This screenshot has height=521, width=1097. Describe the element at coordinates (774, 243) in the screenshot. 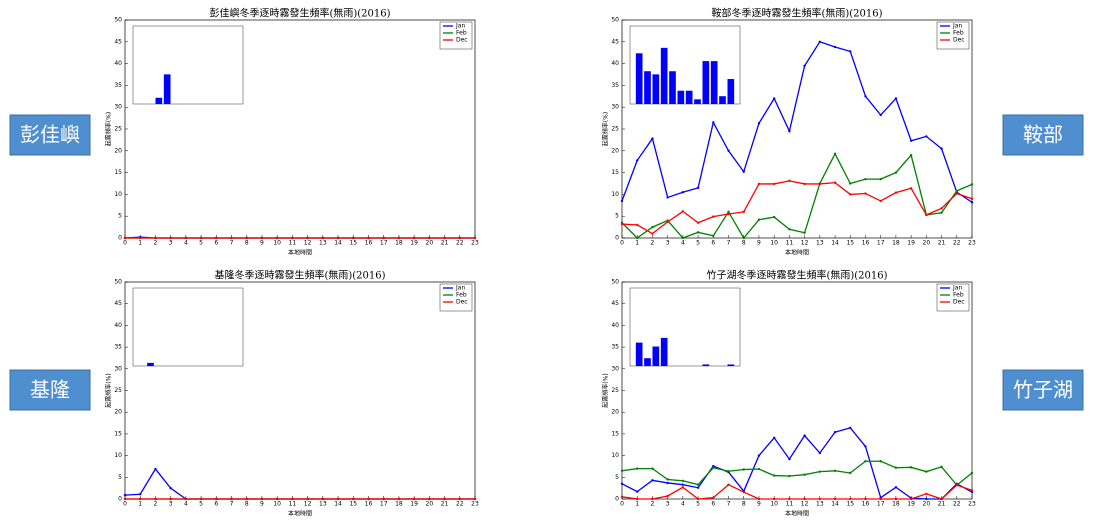

I see `x-tick-label: 10` at that location.